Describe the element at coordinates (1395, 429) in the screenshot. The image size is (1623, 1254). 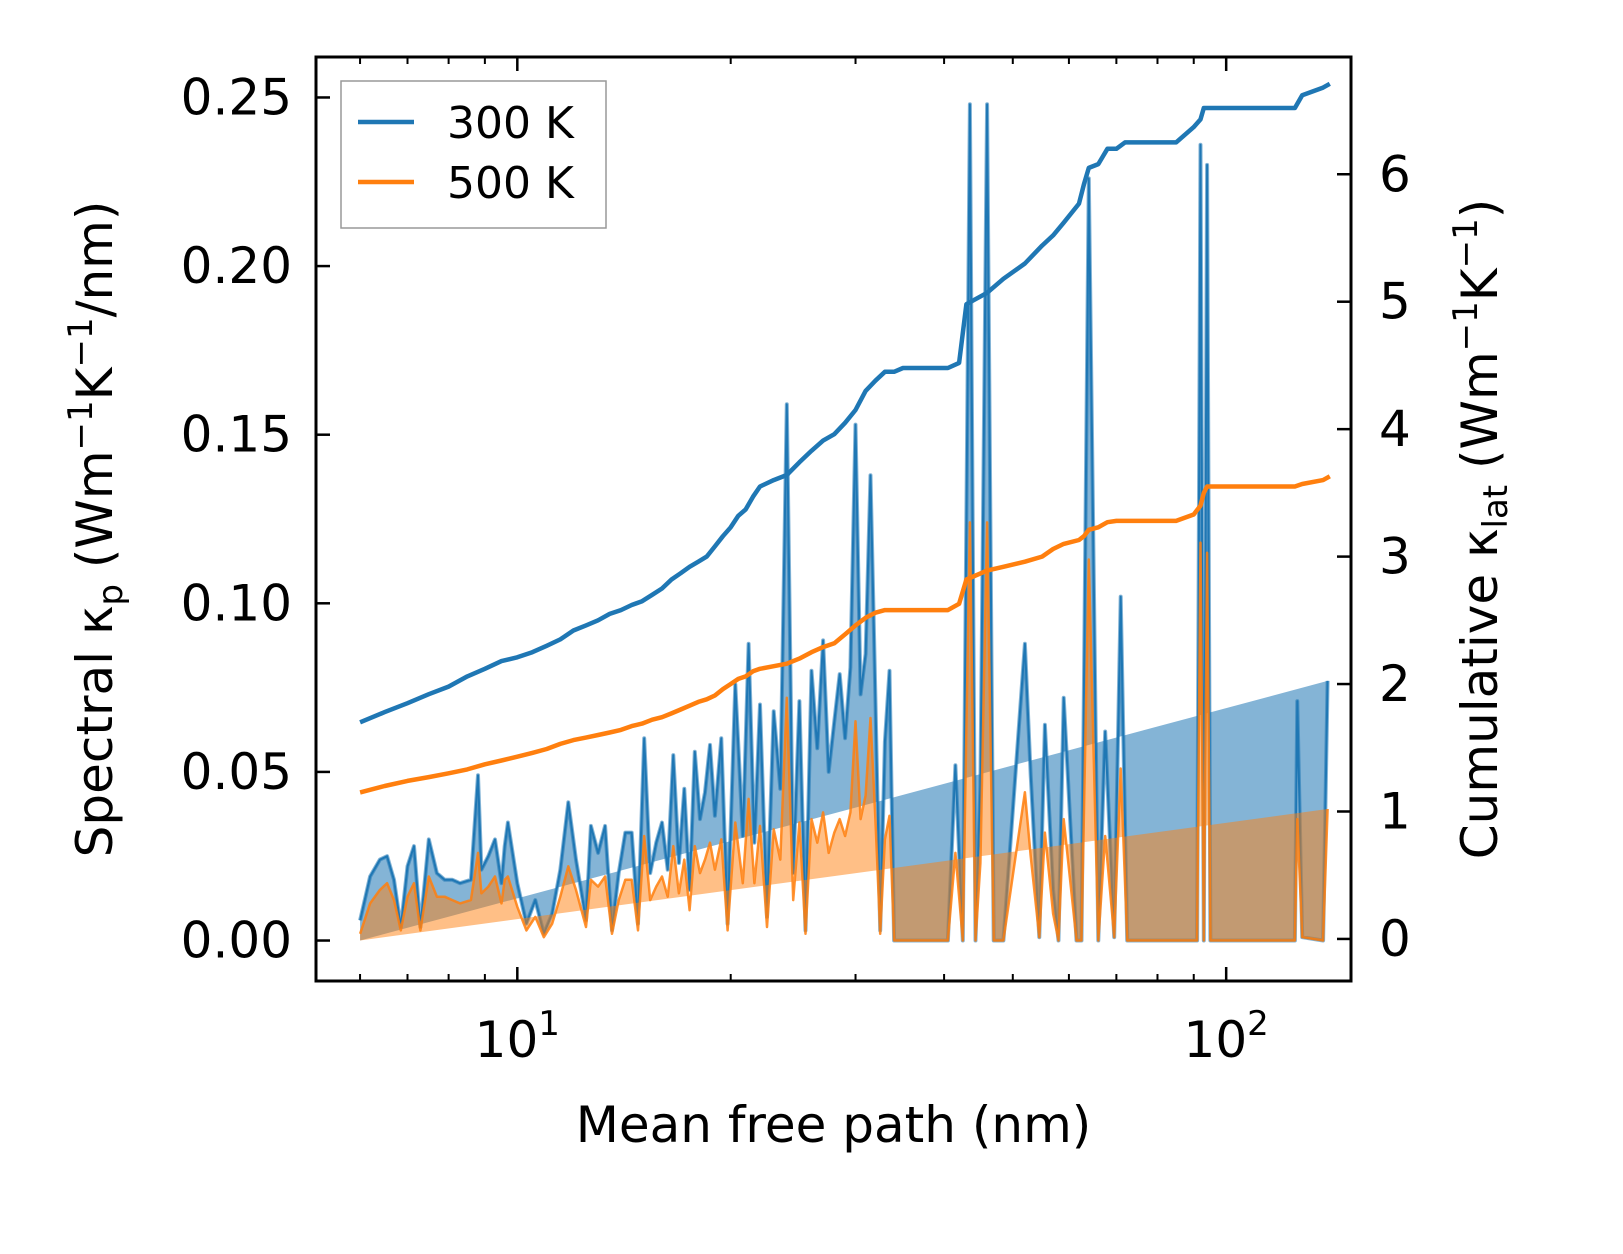
I see `y-right-tick-label: 4` at that location.